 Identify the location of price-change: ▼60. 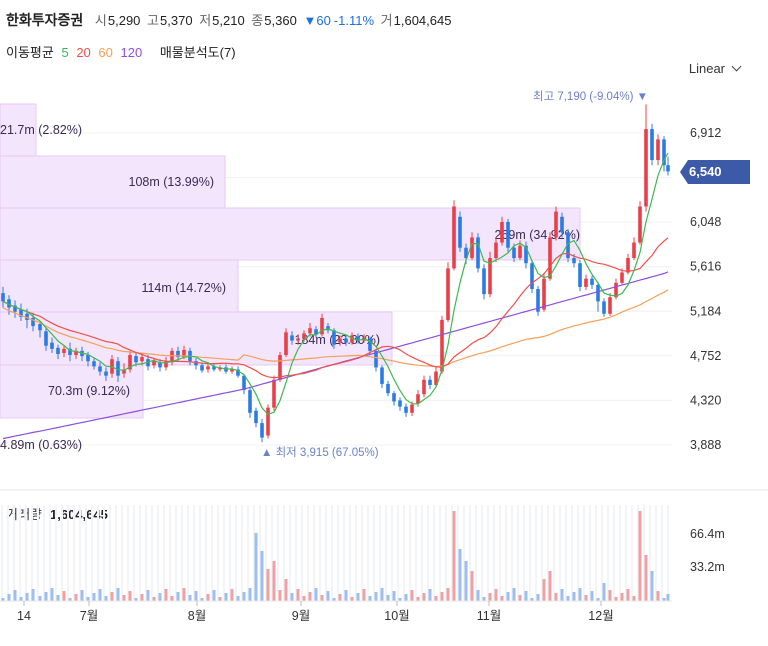
(317, 20).